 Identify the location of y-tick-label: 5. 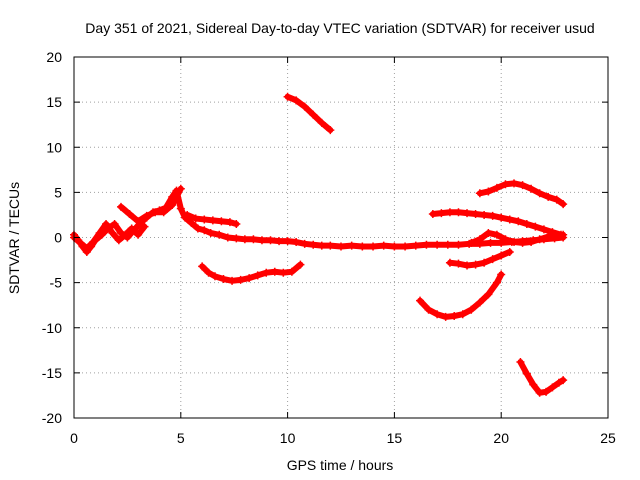
(58, 192).